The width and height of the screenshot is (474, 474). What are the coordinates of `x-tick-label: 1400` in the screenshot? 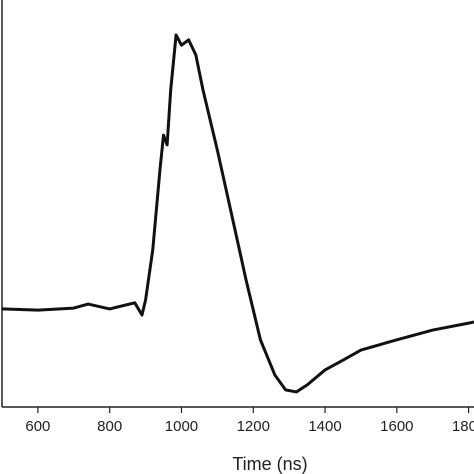 It's located at (324, 426).